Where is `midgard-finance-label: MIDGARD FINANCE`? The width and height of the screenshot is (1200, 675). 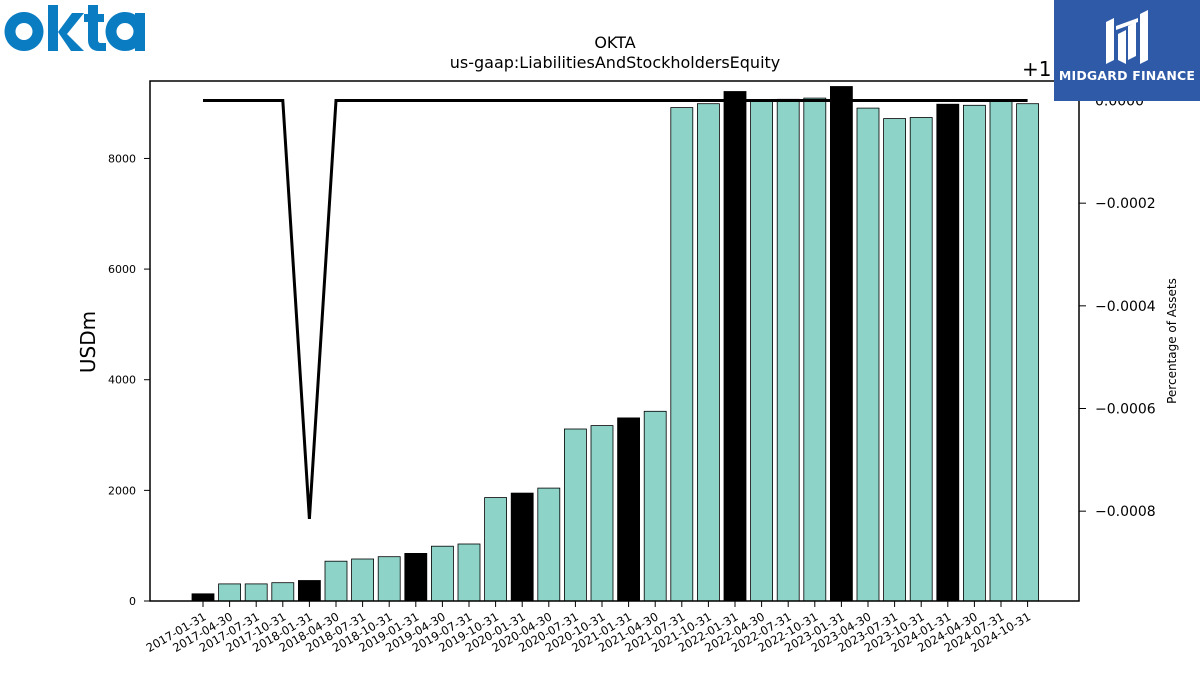 midgard-finance-label: MIDGARD FINANCE is located at coordinates (1127, 75).